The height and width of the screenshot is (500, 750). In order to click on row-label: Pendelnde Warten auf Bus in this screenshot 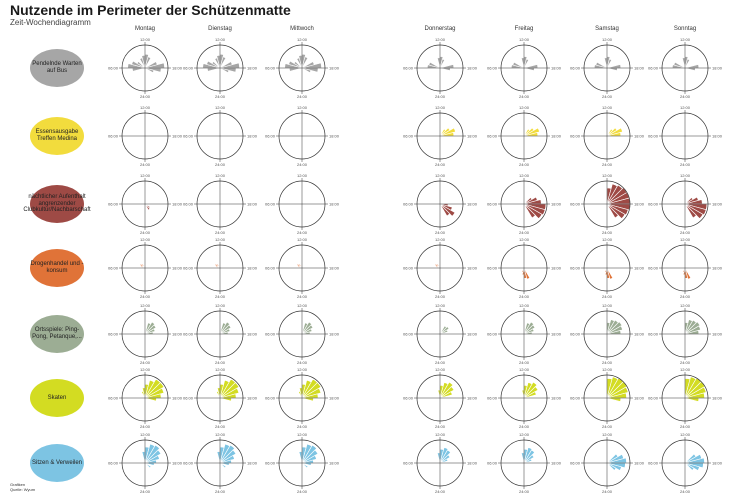, I will do `click(57, 68)`.